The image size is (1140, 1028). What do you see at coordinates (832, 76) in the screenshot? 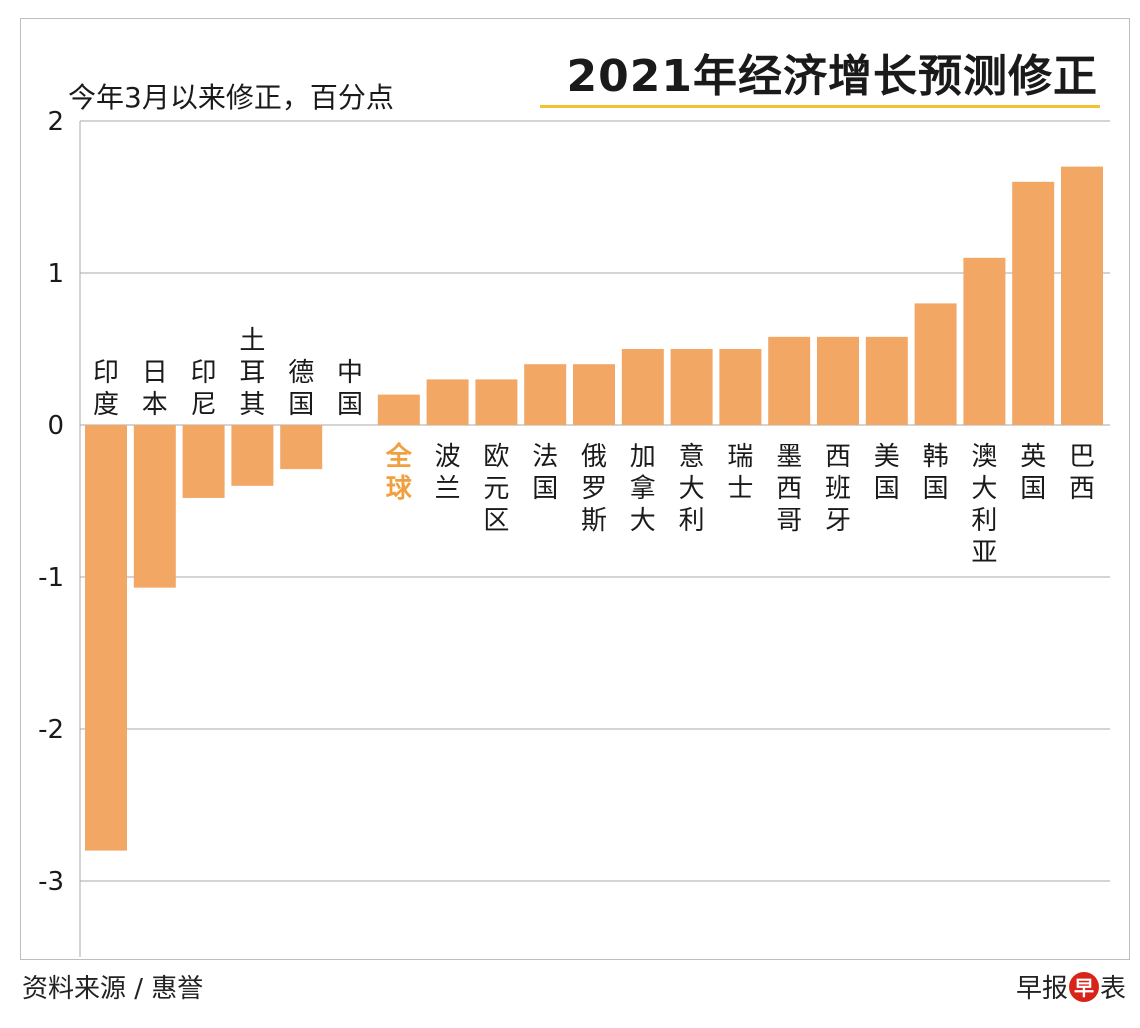
I see `chart-title: 2021年经济增长预测修正` at bounding box center [832, 76].